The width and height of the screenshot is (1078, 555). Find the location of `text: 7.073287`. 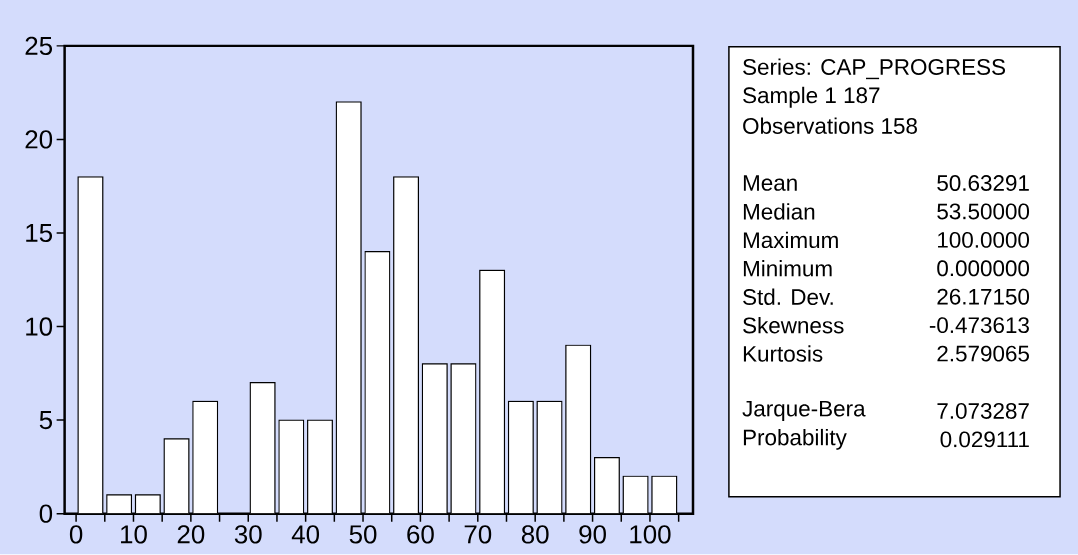

text: 7.073287 is located at coordinates (983, 411).